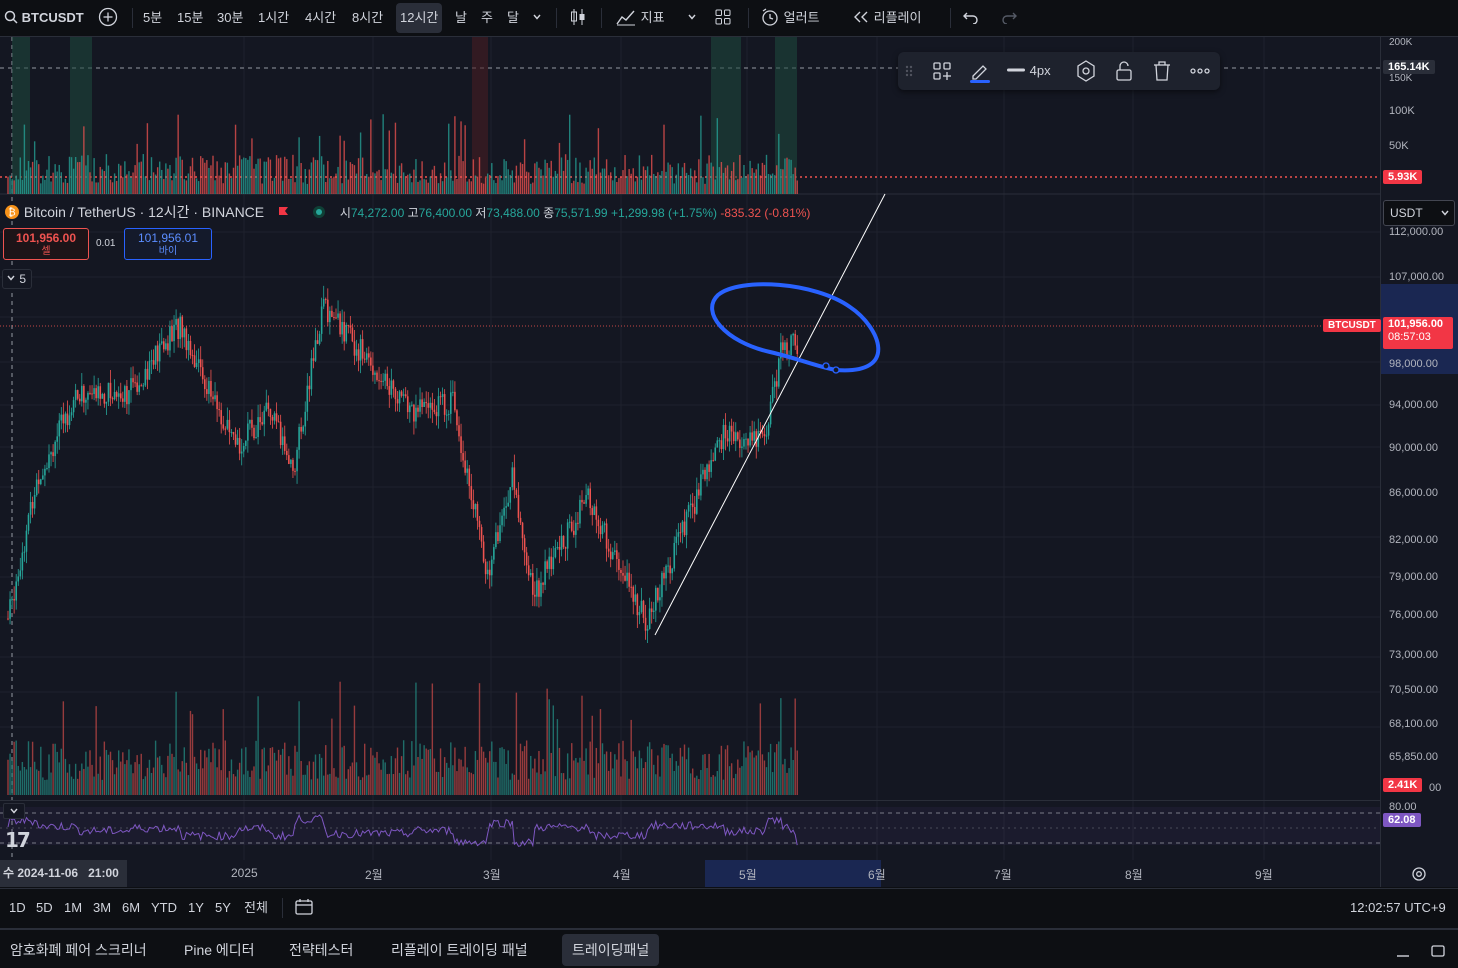 The image size is (1458, 968). Describe the element at coordinates (640, 18) in the screenshot. I see `indicators-button: 지표` at that location.